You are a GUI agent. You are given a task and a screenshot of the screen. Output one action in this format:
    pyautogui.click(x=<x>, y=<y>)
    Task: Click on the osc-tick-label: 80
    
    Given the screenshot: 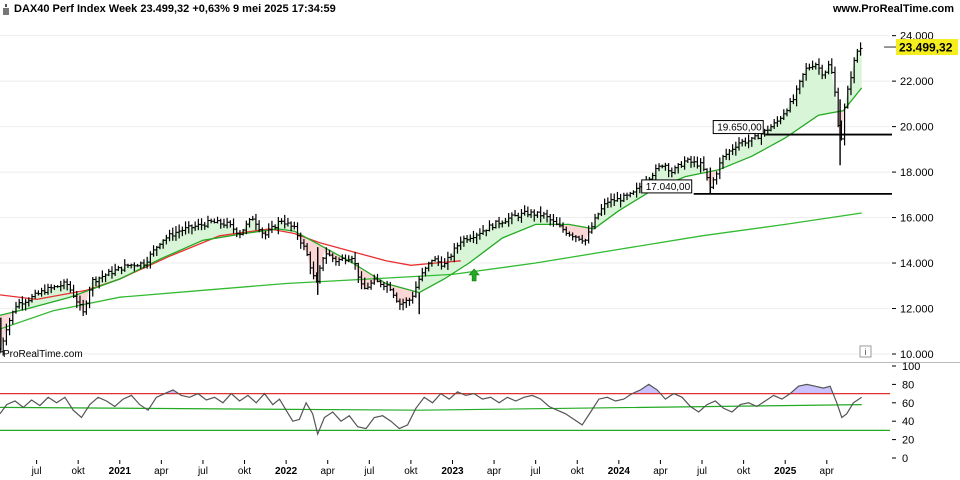 What is the action you would take?
    pyautogui.click(x=908, y=385)
    